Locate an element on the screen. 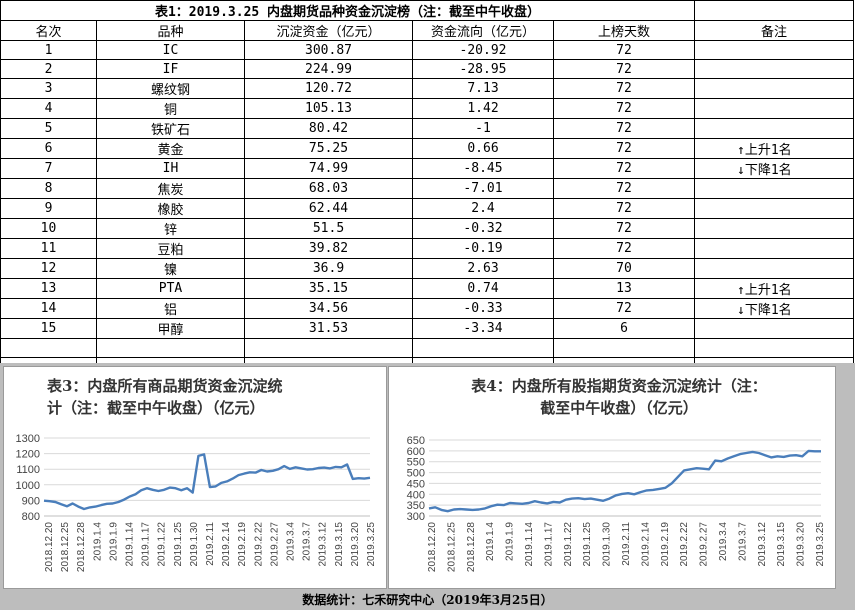 The width and height of the screenshot is (855, 610). cell-rank: 12 is located at coordinates (48, 268).